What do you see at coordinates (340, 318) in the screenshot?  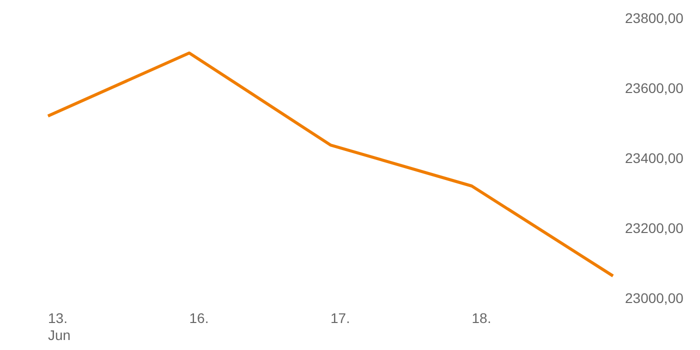 I see `x-tick-label: 17.` at bounding box center [340, 318].